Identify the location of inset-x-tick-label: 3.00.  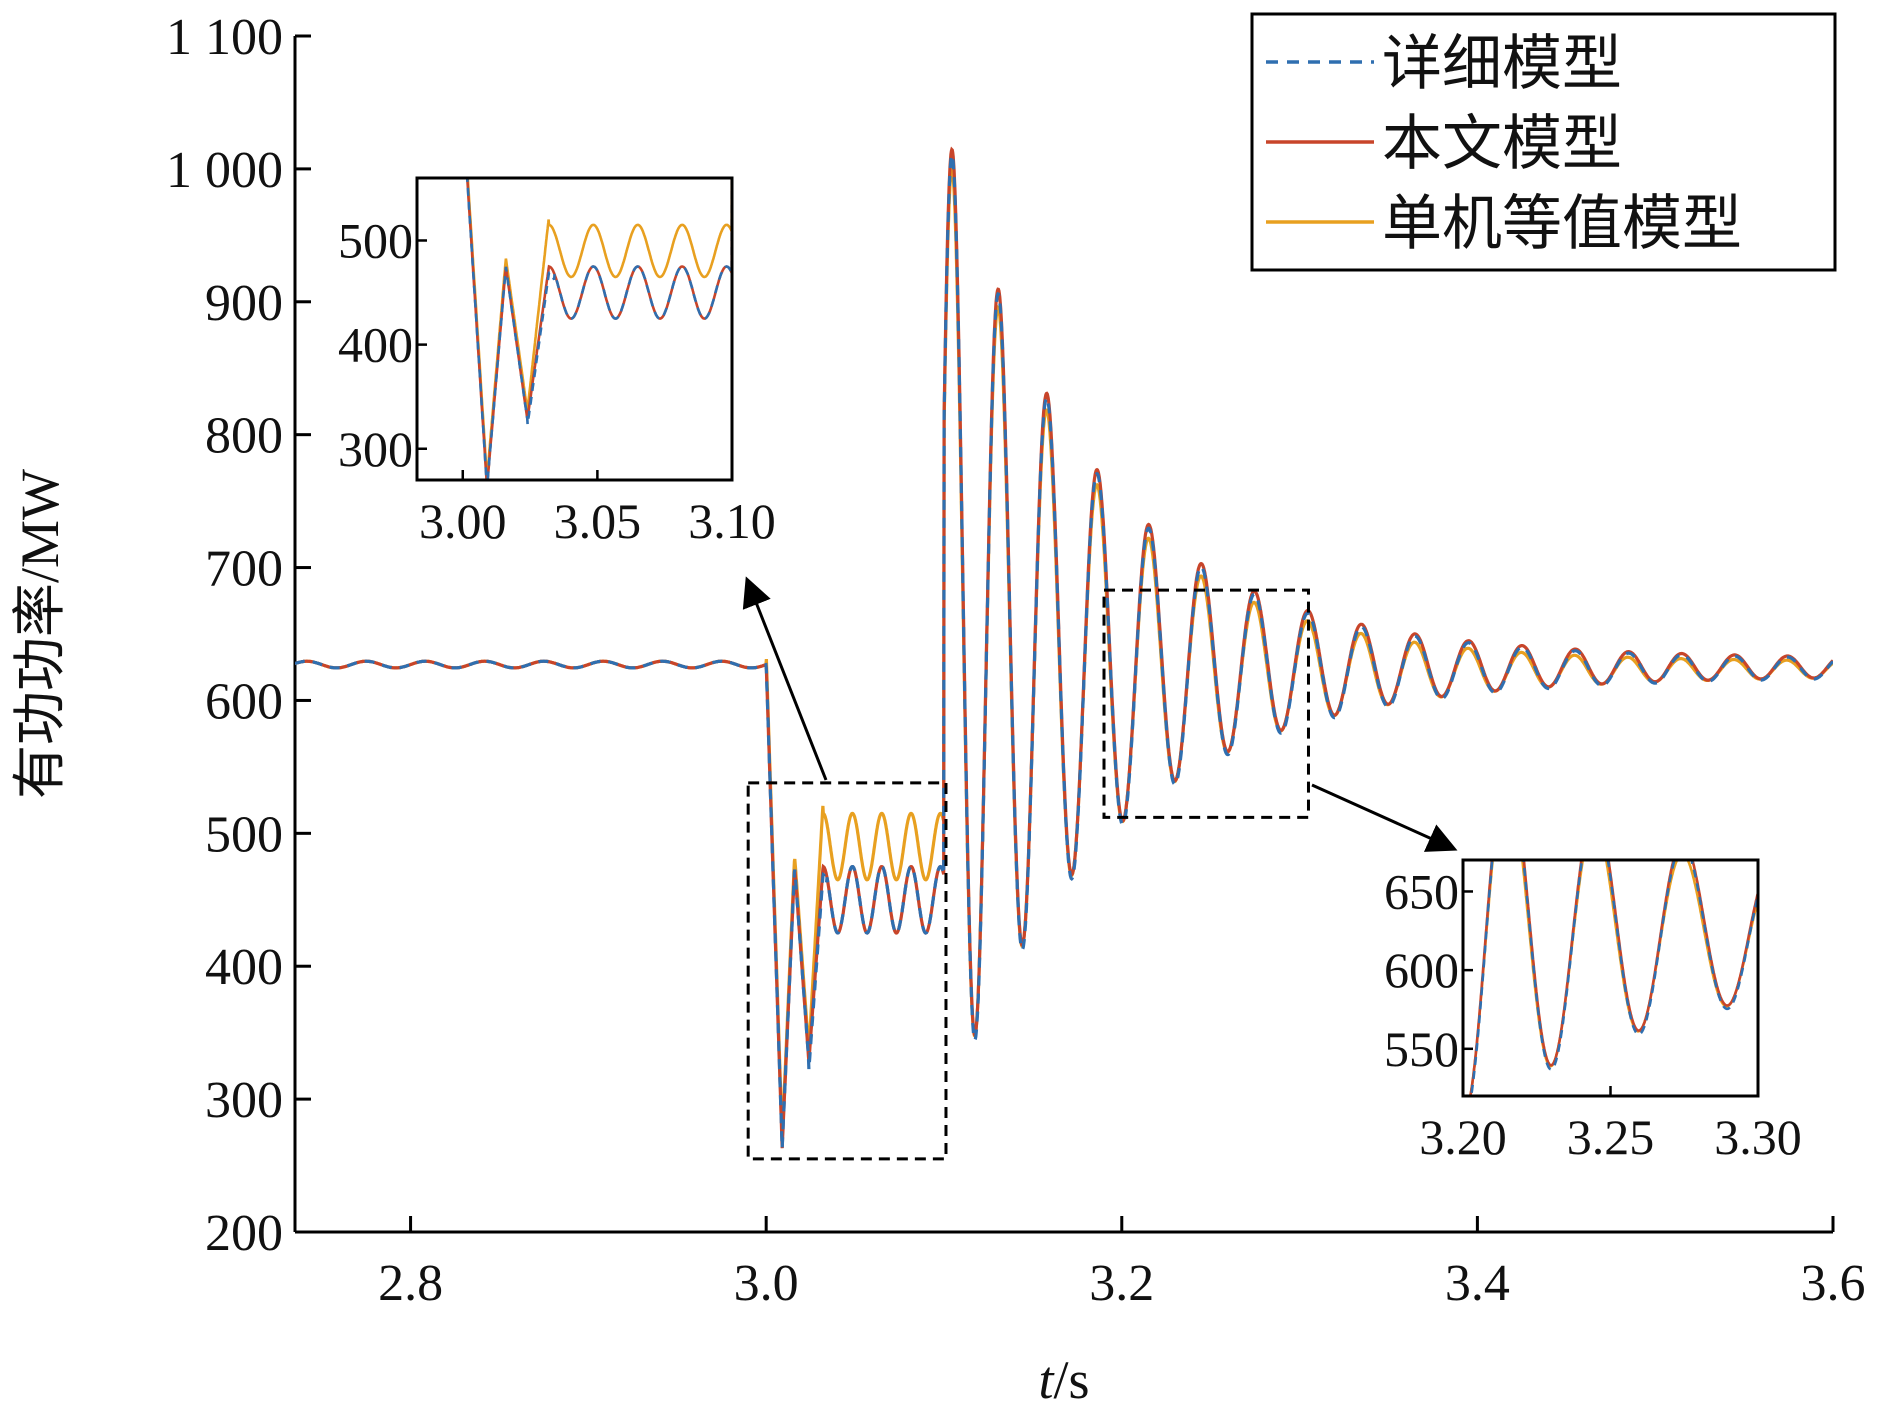
(463, 521).